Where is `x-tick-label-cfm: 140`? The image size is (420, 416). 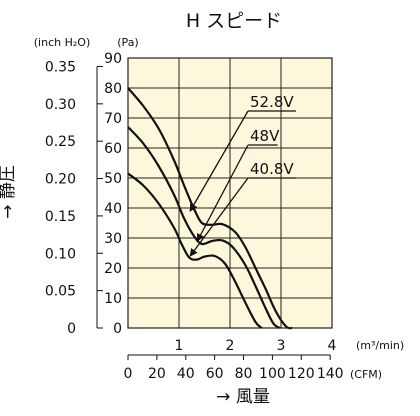
x-tick-label-cfm: 140 is located at coordinates (330, 374).